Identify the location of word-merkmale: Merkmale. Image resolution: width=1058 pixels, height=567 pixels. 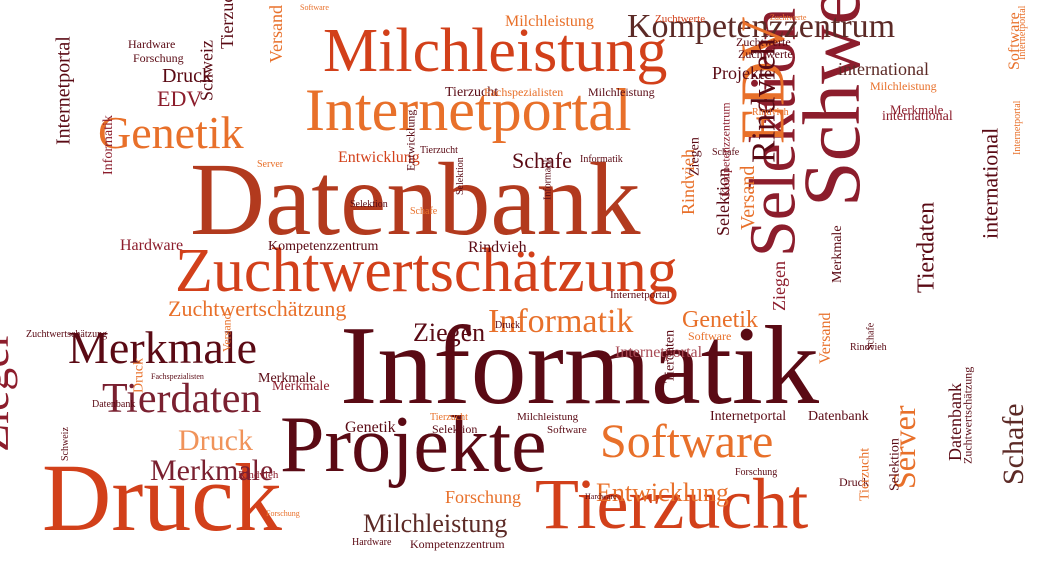
(163, 347).